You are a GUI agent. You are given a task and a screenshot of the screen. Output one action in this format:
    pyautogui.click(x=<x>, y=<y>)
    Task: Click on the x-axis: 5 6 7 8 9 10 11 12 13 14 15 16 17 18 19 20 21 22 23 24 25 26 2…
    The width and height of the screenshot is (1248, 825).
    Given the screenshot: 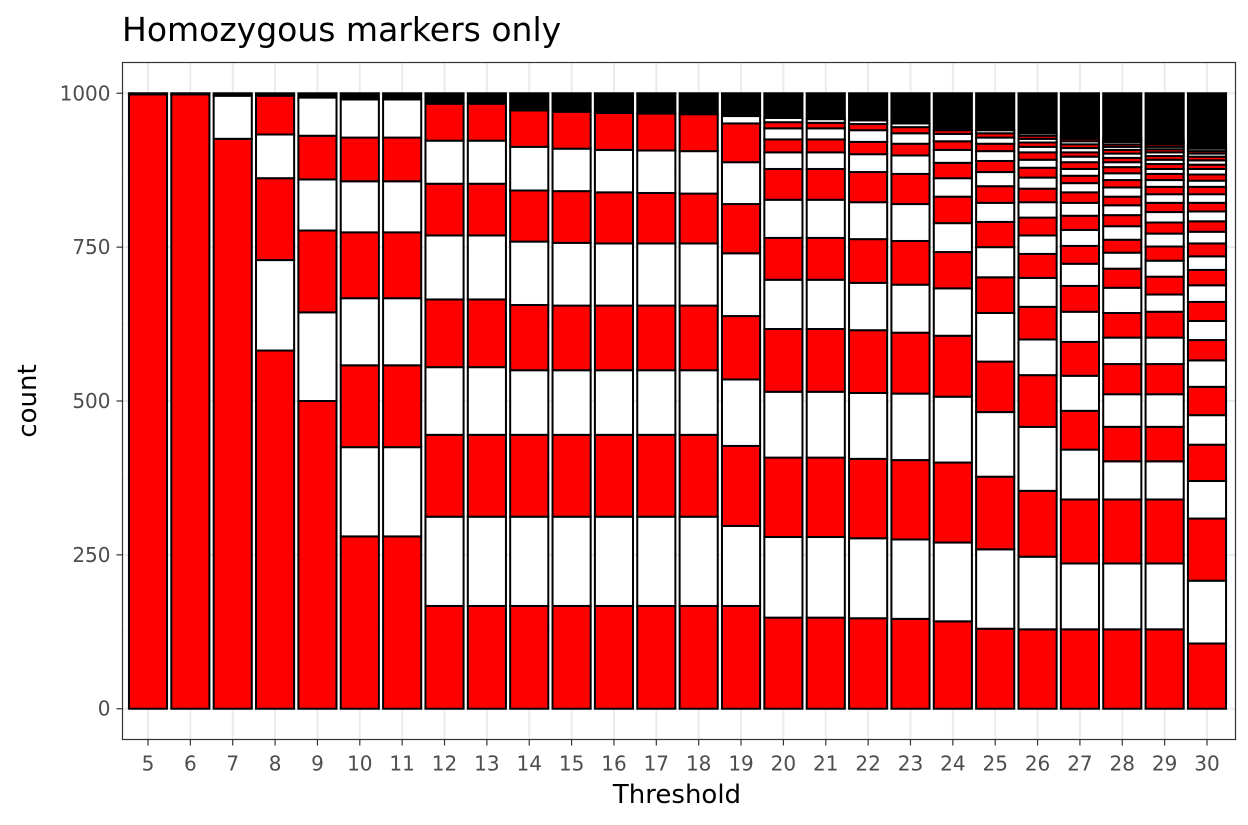 What is the action you would take?
    pyautogui.click(x=681, y=757)
    